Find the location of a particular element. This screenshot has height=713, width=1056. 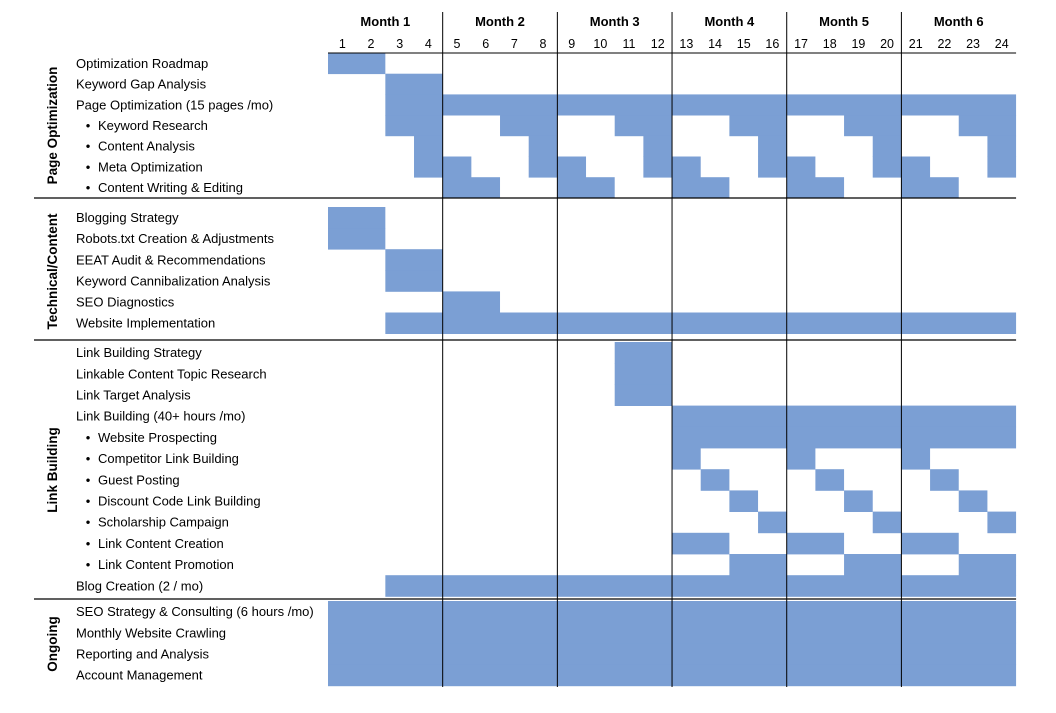

week-number: 23 is located at coordinates (973, 44).